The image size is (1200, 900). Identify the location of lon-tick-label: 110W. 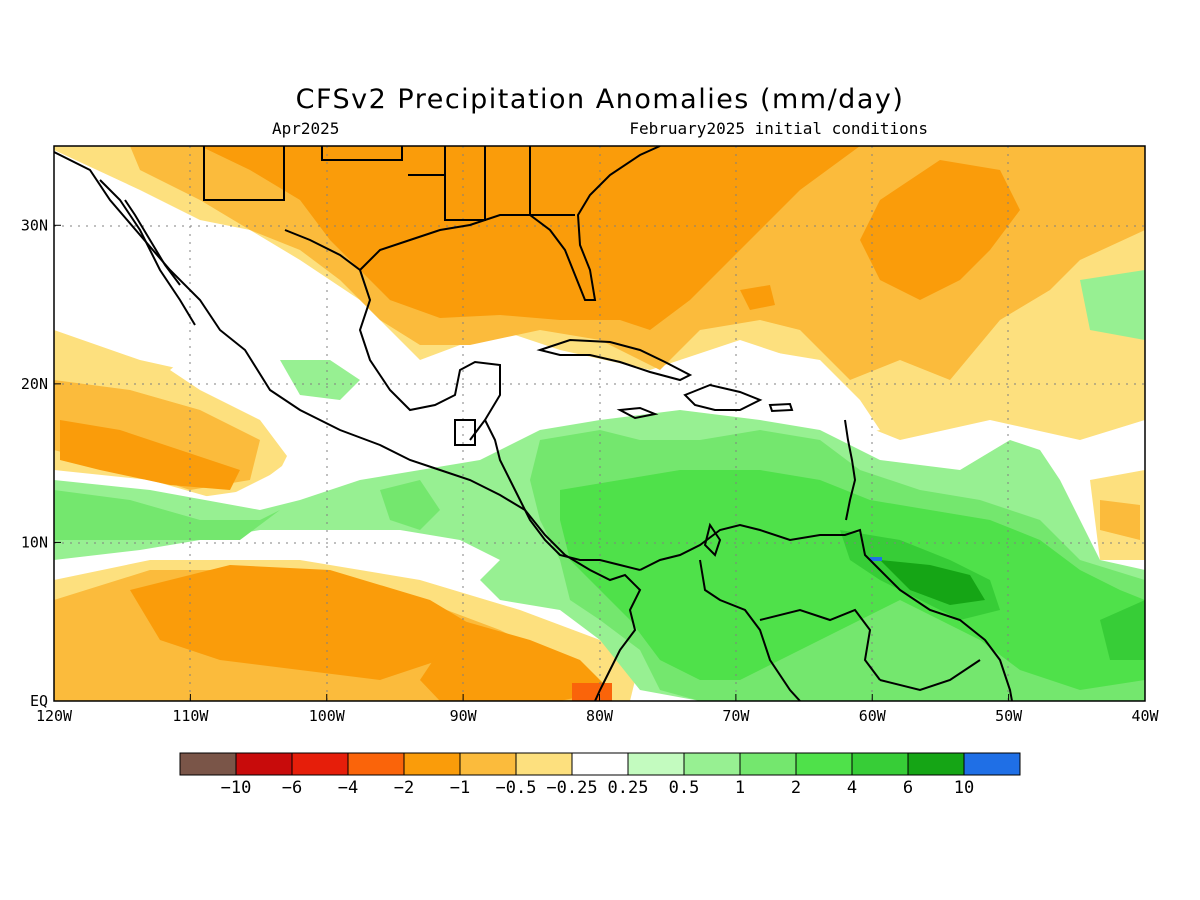
(190, 716).